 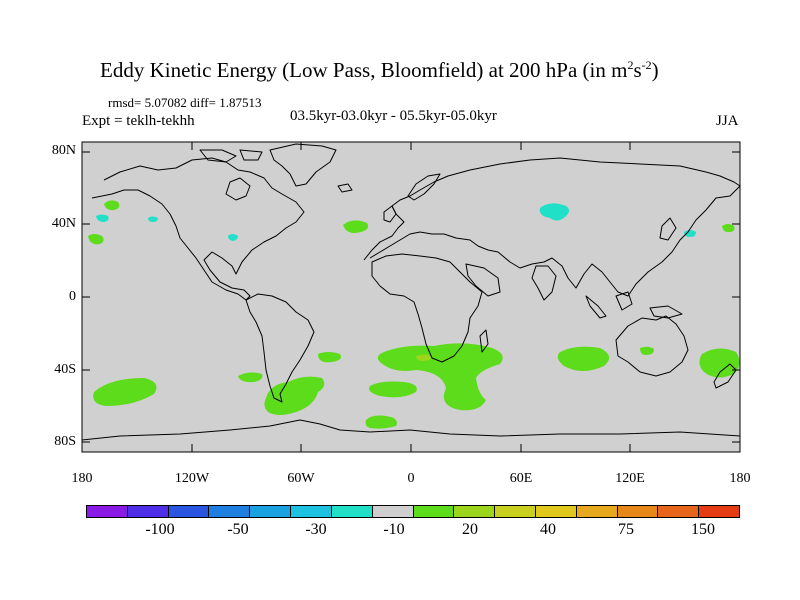 I want to click on coastline-arabia, so click(x=483, y=280).